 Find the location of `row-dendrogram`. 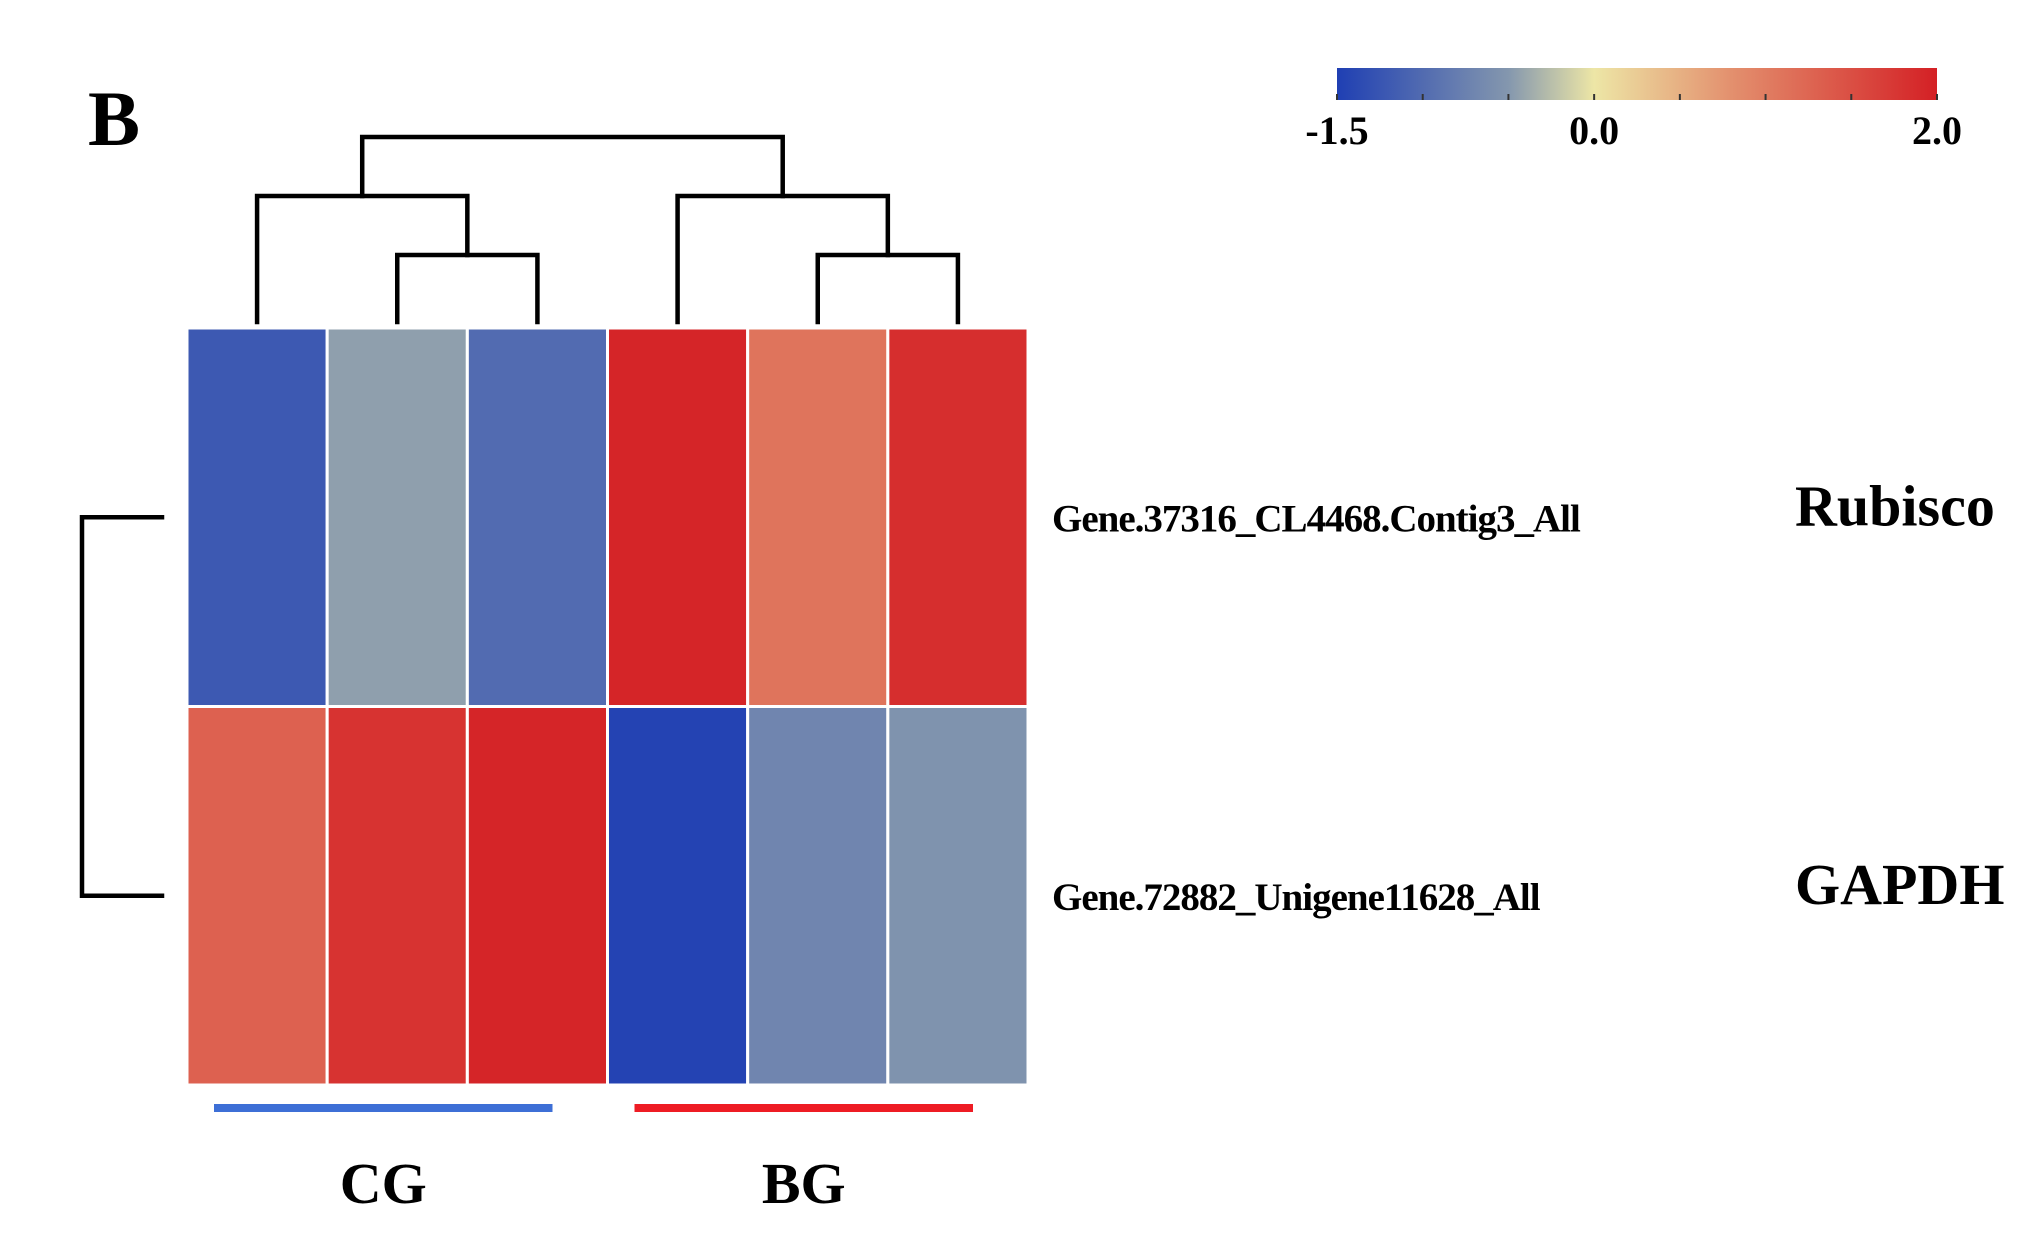

row-dendrogram is located at coordinates (122, 706).